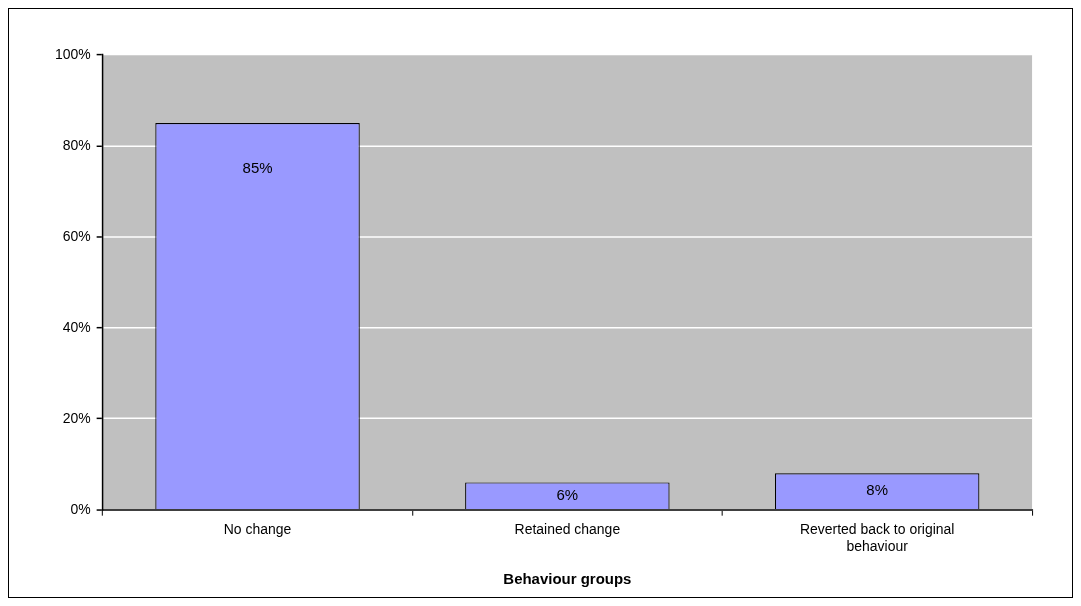 This screenshot has width=1081, height=606. I want to click on y-tick-label: 0%, so click(80, 508).